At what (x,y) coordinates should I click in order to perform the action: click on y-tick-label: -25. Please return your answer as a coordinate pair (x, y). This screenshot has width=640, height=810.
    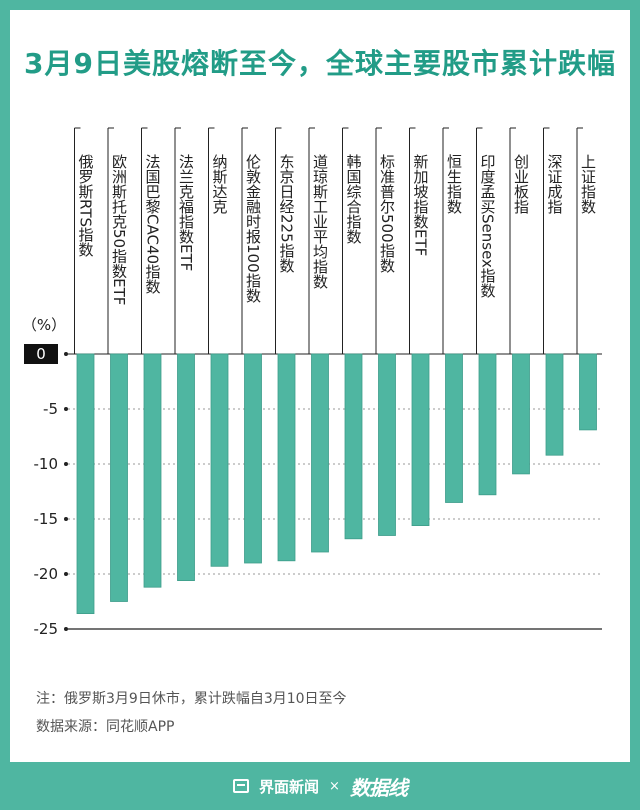
    Looking at the image, I should click on (46, 629).